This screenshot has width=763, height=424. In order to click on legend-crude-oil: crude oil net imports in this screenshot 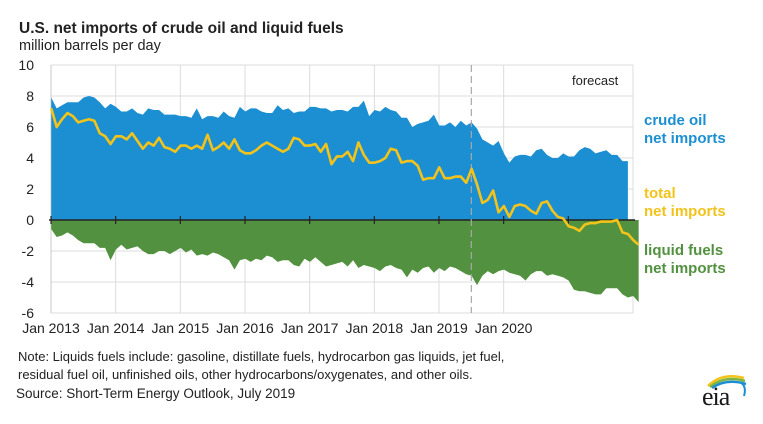, I will do `click(685, 130)`.